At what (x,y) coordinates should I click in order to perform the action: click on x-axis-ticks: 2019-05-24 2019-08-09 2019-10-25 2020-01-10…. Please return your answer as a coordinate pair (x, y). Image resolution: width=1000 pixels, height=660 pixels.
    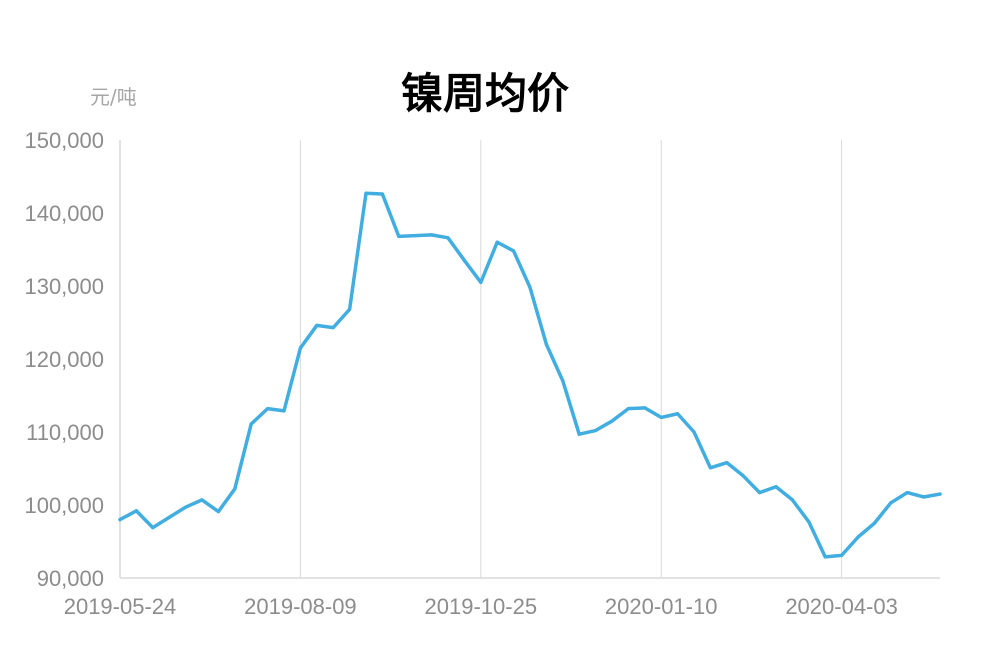
    Looking at the image, I should click on (481, 606).